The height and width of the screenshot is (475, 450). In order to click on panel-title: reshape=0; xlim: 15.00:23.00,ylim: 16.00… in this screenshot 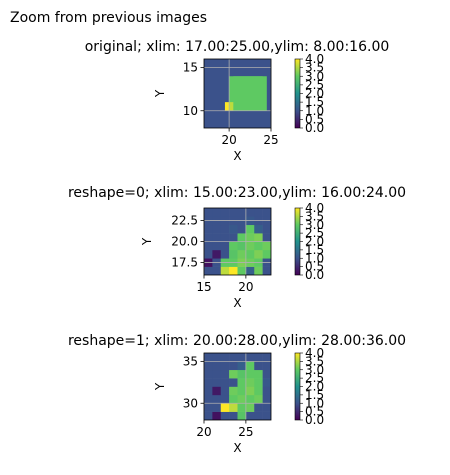, I will do `click(237, 193)`.